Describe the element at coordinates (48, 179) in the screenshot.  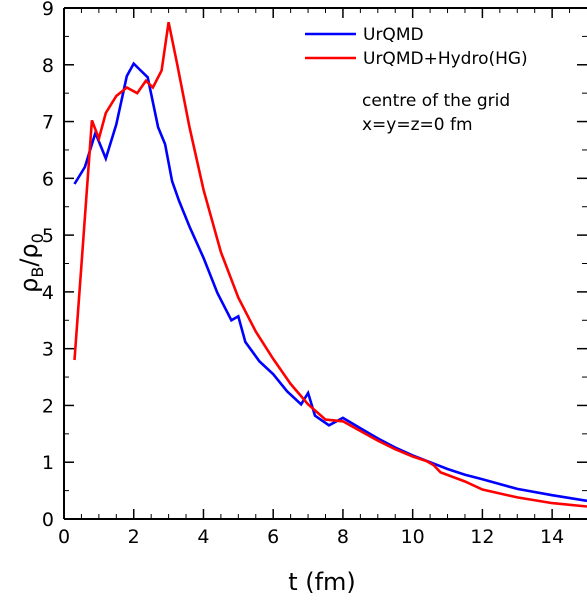
I see `y-tick-label: 6` at that location.